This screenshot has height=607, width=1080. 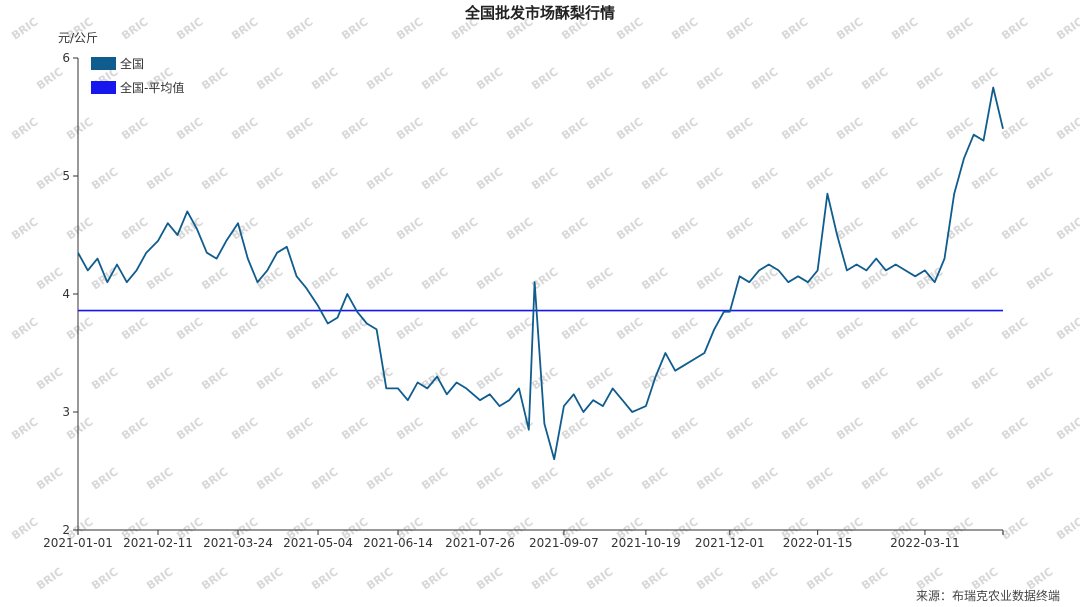 I want to click on x-tick-label: 2022-03-11, so click(x=925, y=543).